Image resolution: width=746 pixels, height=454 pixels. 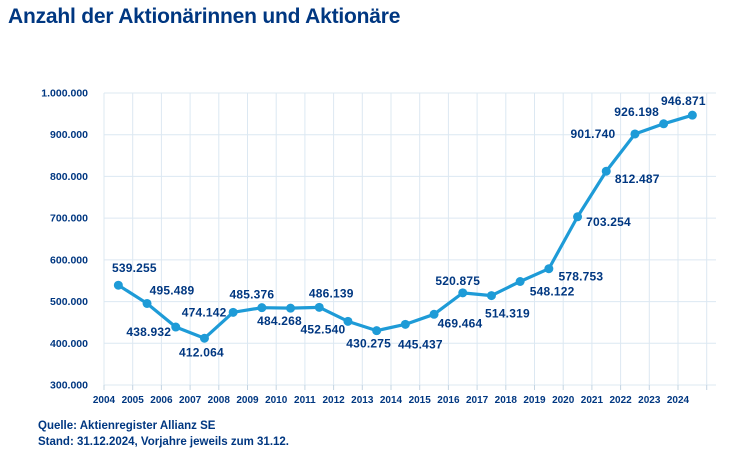 I want to click on x-tick-label: 2023, so click(x=649, y=400).